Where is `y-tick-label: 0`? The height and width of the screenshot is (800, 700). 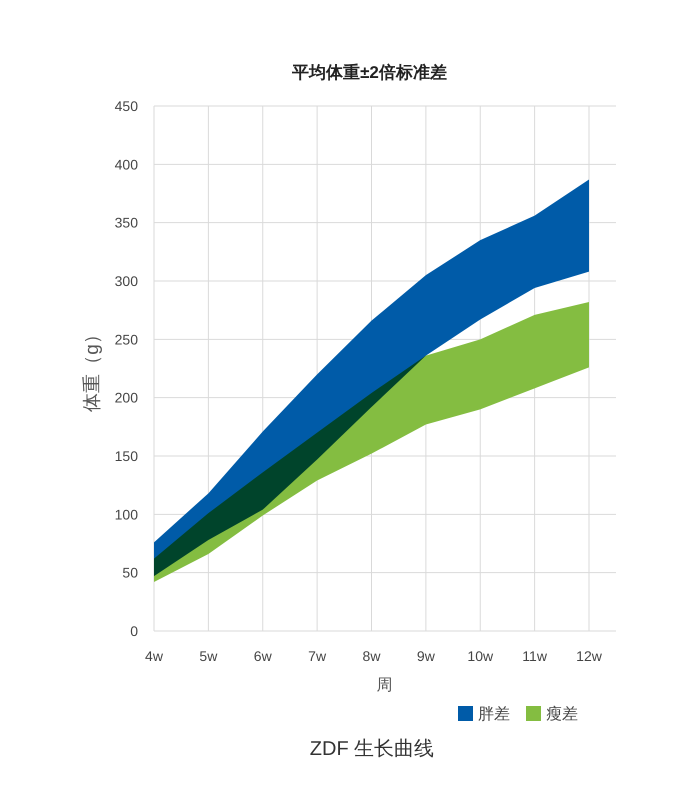
y-tick-label: 0 is located at coordinates (134, 631).